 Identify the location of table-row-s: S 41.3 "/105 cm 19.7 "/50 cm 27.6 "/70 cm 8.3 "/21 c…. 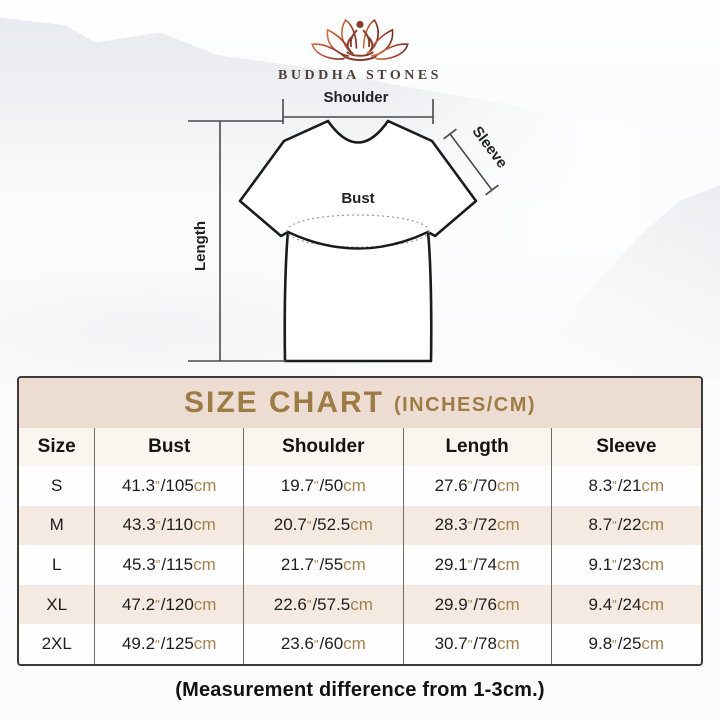
(360, 486).